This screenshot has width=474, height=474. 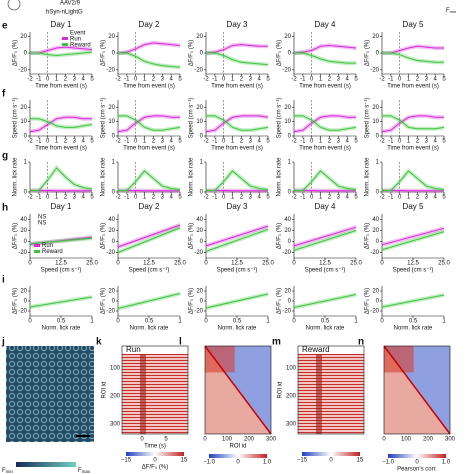 What do you see at coordinates (61, 206) in the screenshot?
I see `day-title: Day 1` at bounding box center [61, 206].